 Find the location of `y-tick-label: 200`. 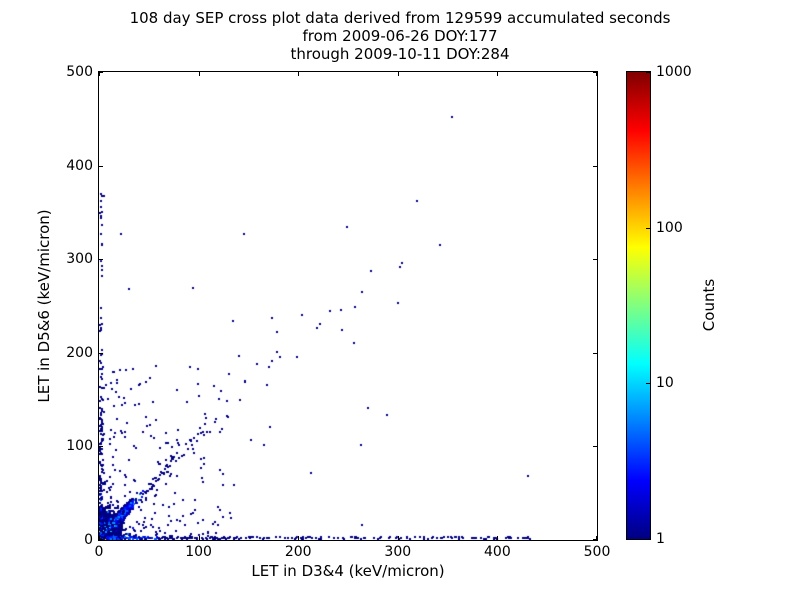

y-tick-label: 200 is located at coordinates (79, 352).